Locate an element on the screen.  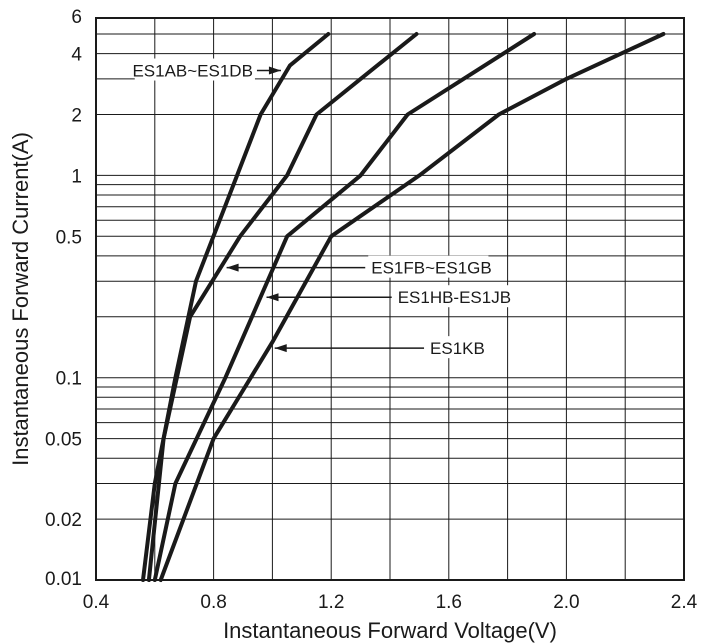
y-tick-label: 0.05 is located at coordinates (63, 440).